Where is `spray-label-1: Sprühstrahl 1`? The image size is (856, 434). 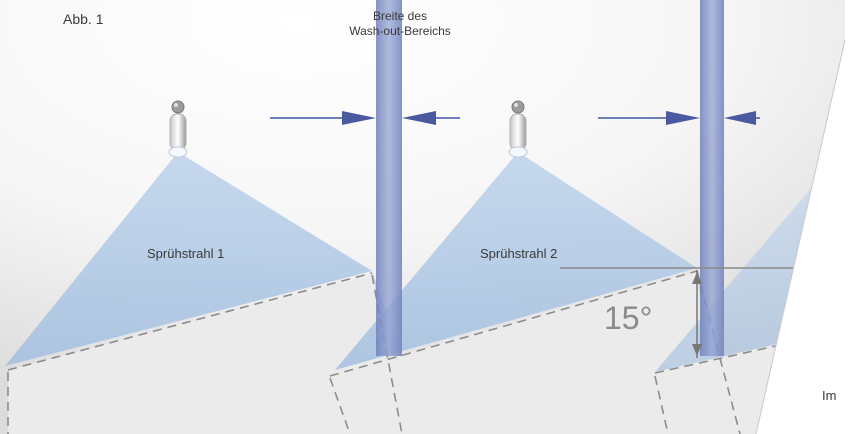 spray-label-1: Sprühstrahl 1 is located at coordinates (186, 253).